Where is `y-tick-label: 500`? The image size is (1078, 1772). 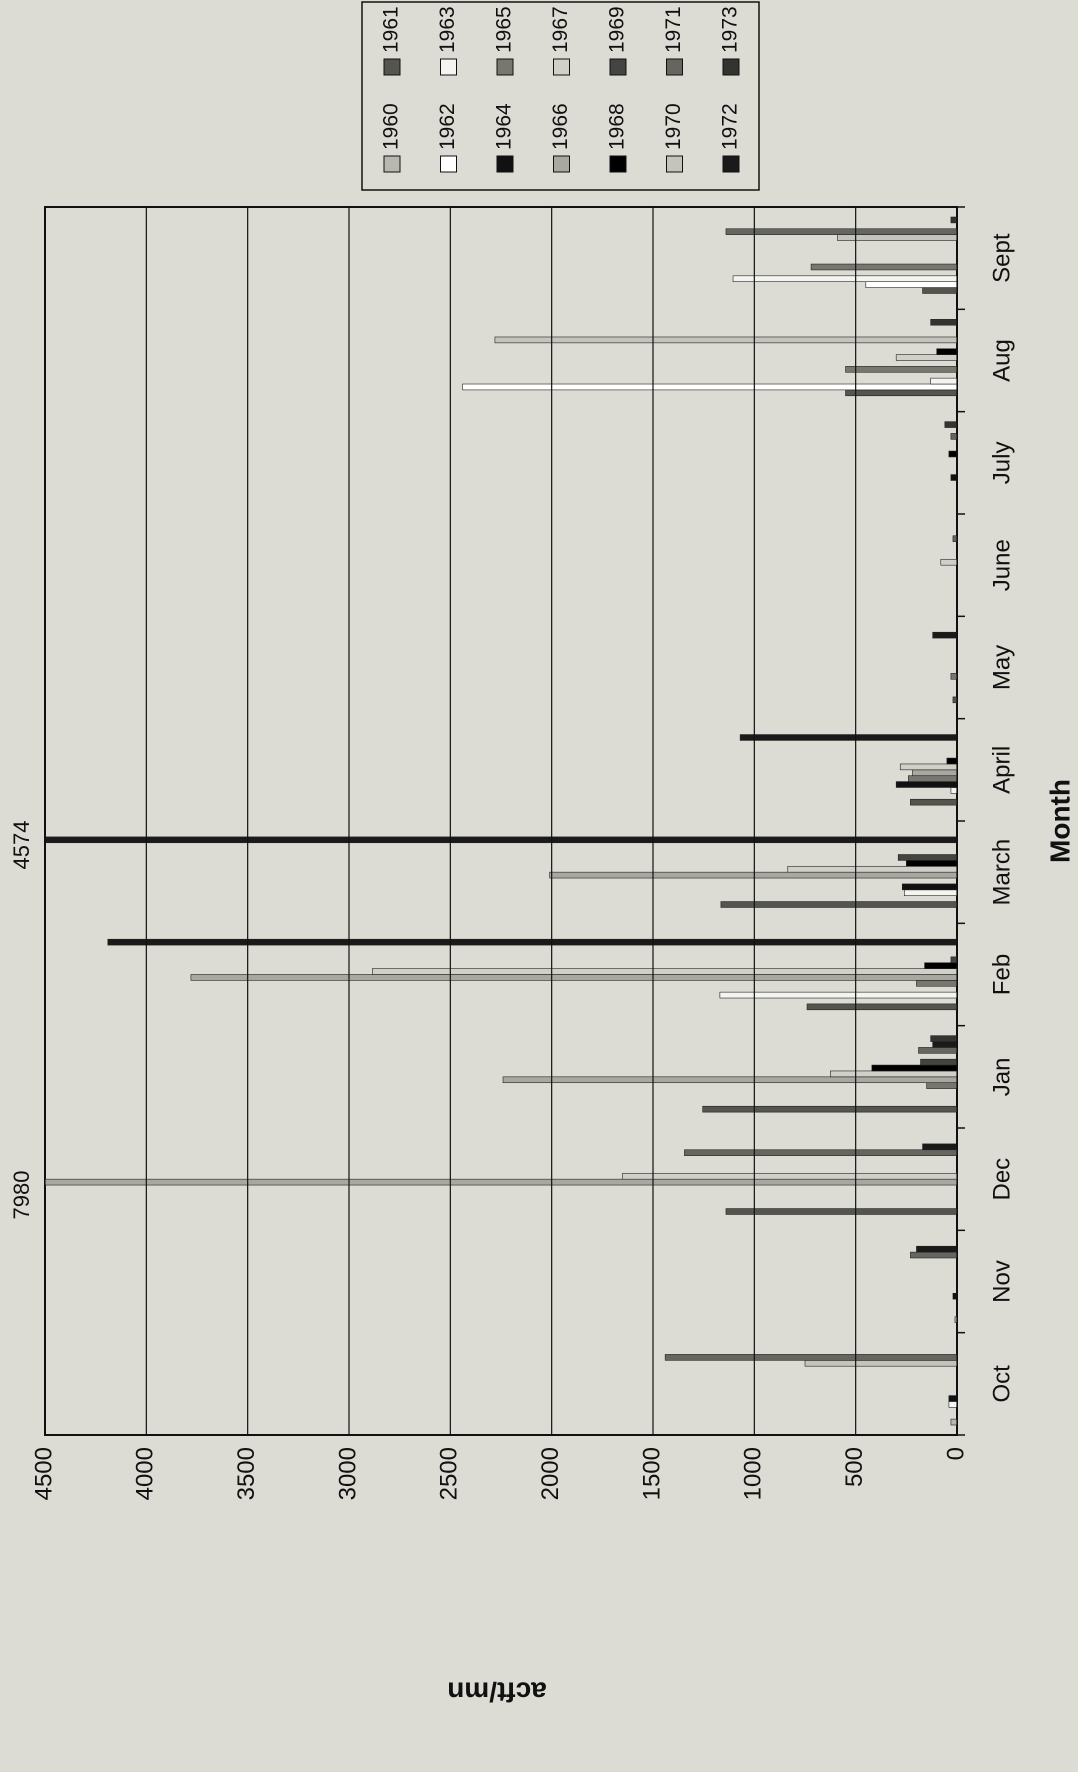 y-tick-label: 500 is located at coordinates (854, 1467).